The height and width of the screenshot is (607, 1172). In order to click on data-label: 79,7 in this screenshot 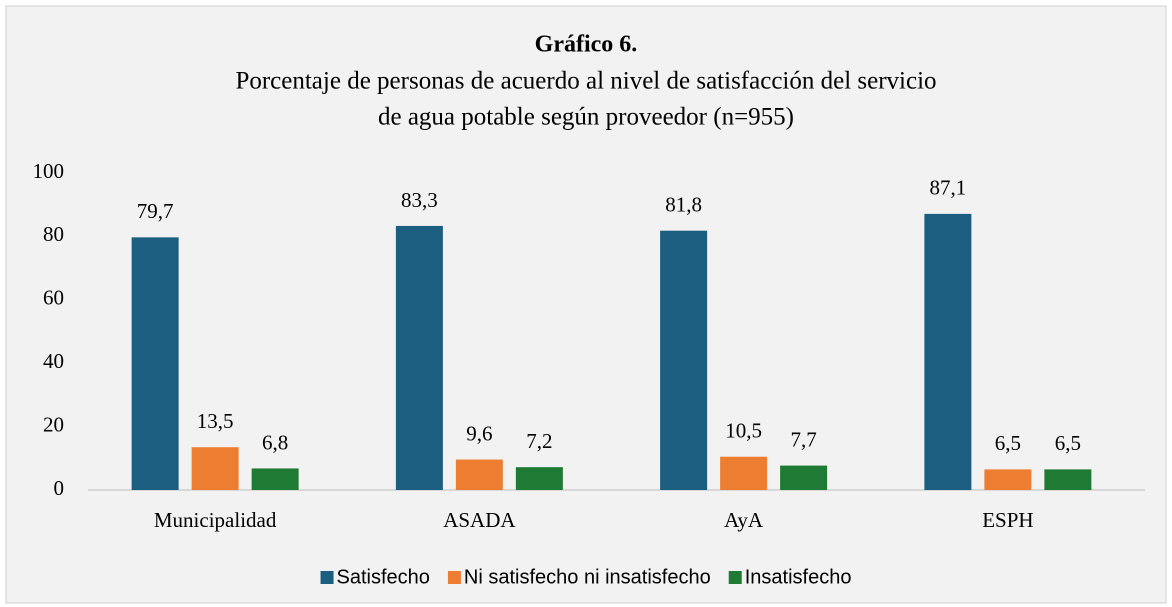, I will do `click(155, 211)`.